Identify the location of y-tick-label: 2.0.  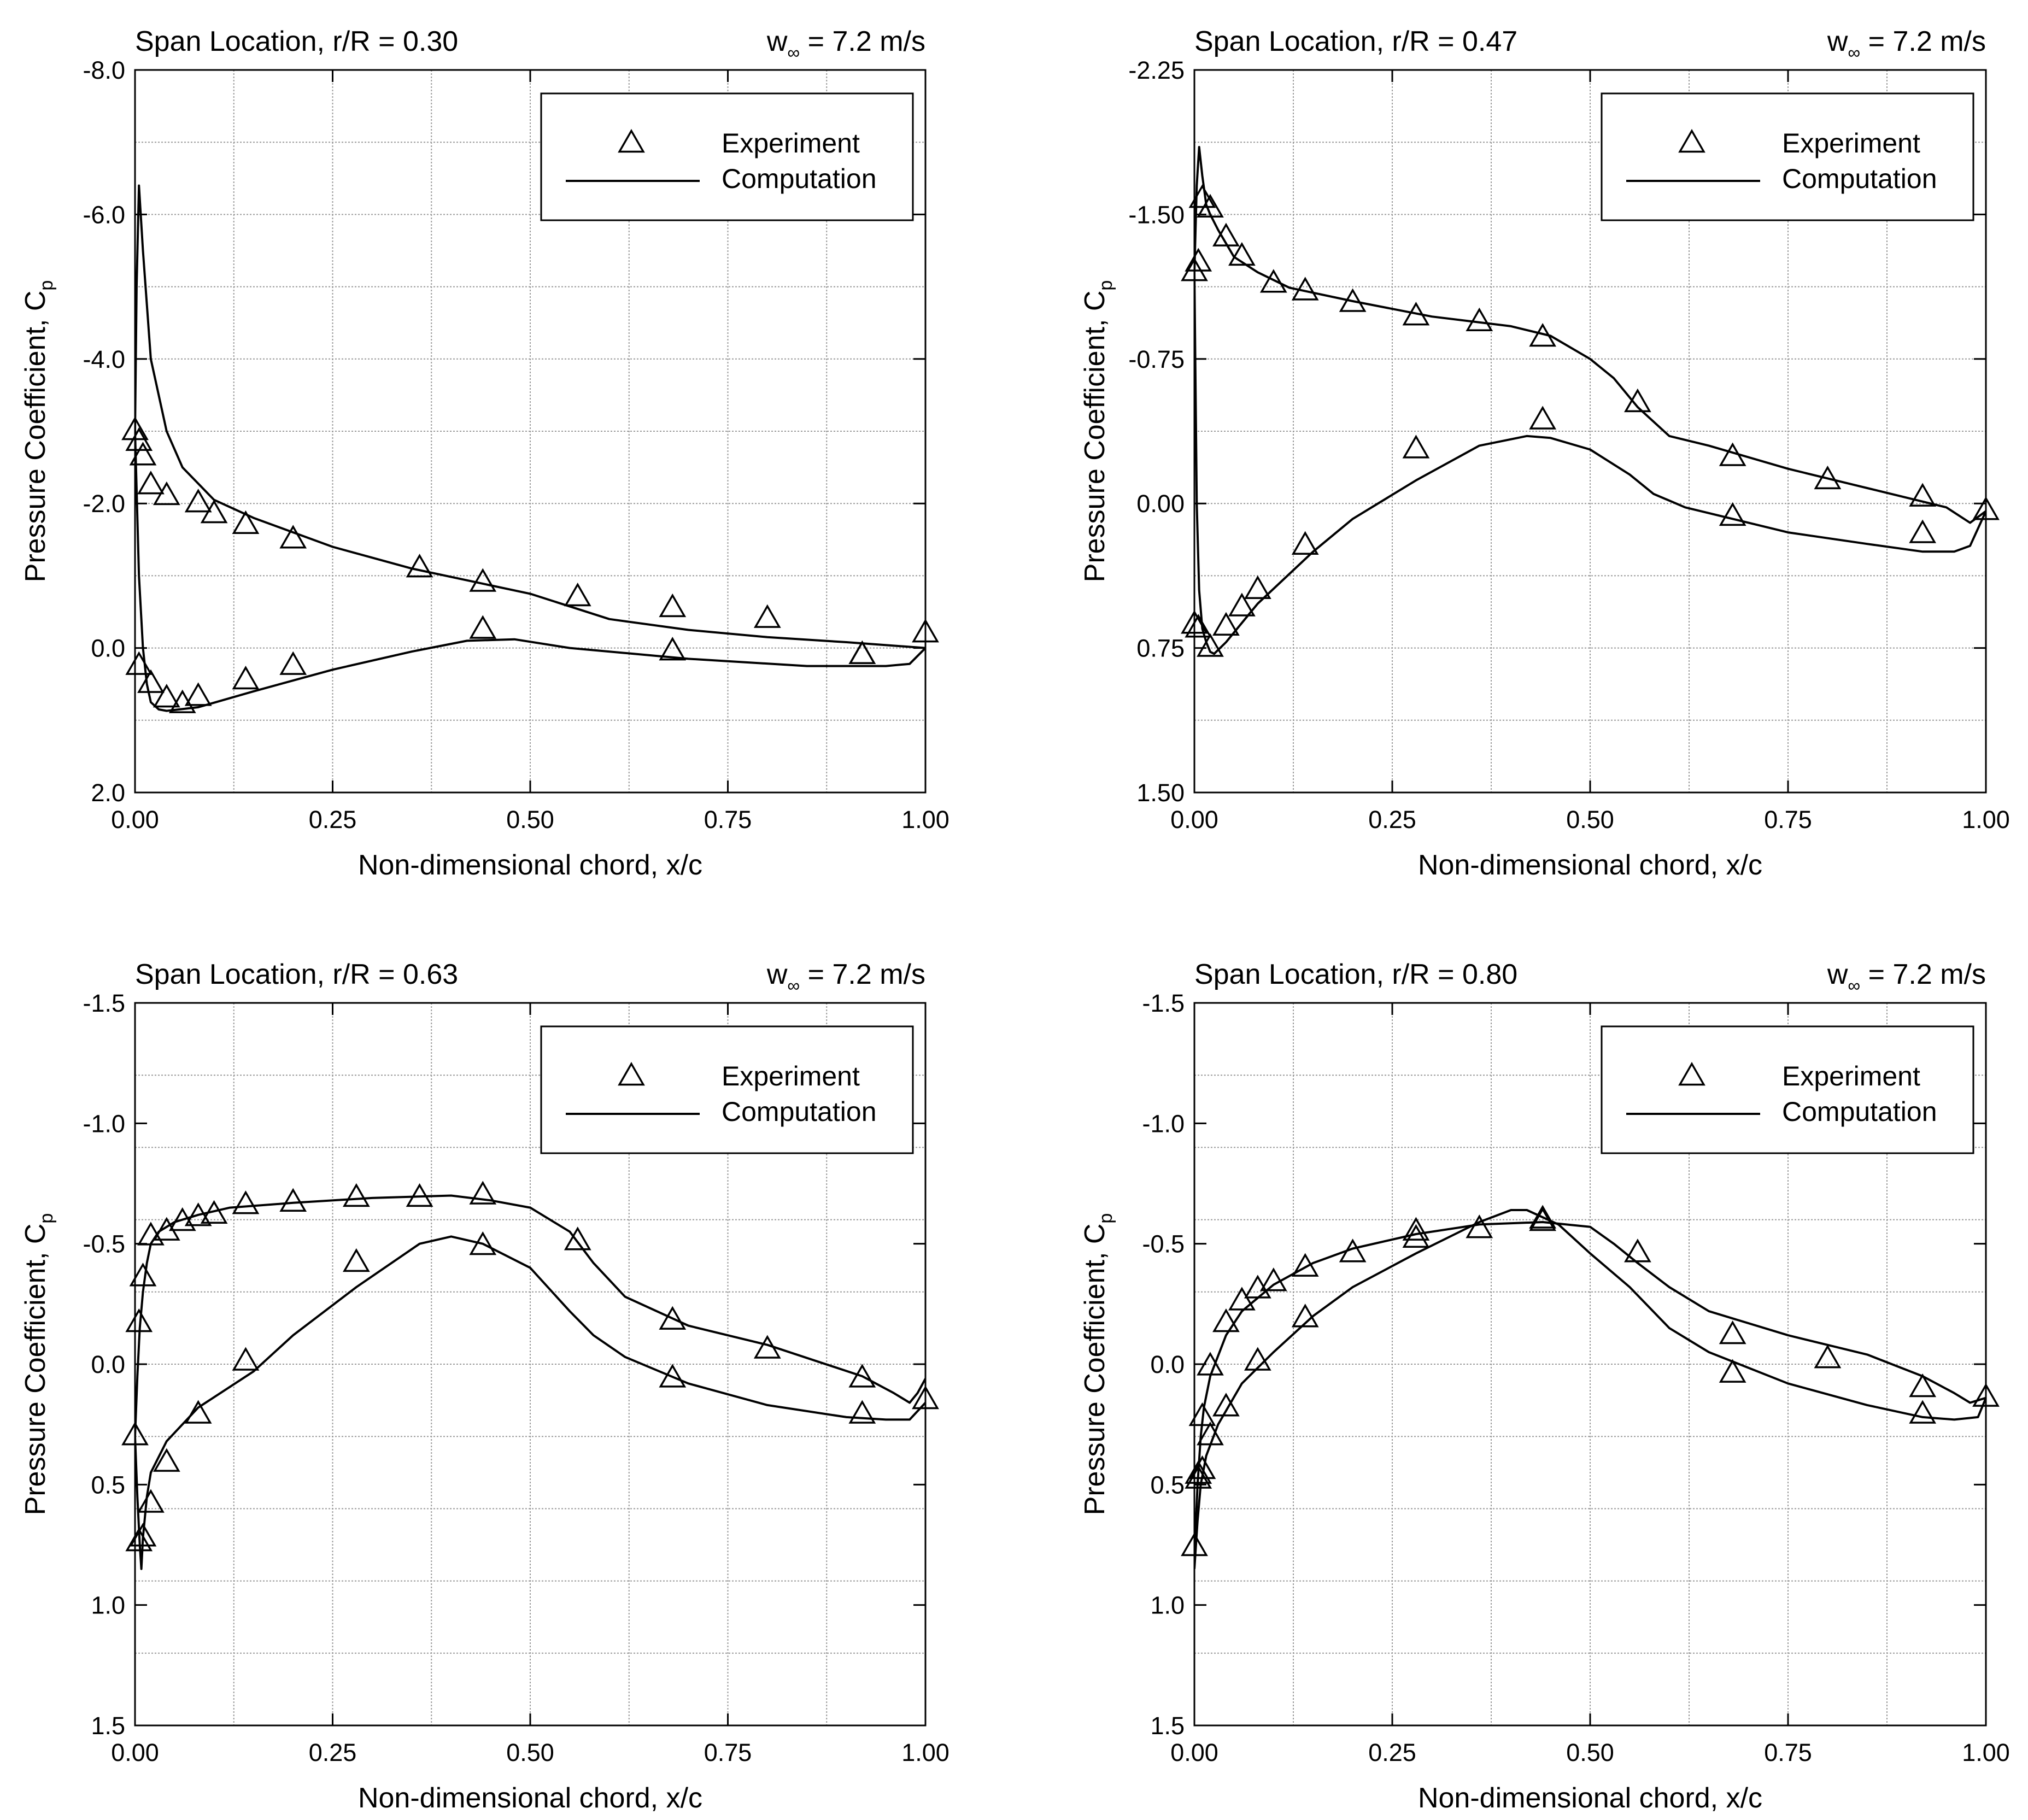
(108, 793).